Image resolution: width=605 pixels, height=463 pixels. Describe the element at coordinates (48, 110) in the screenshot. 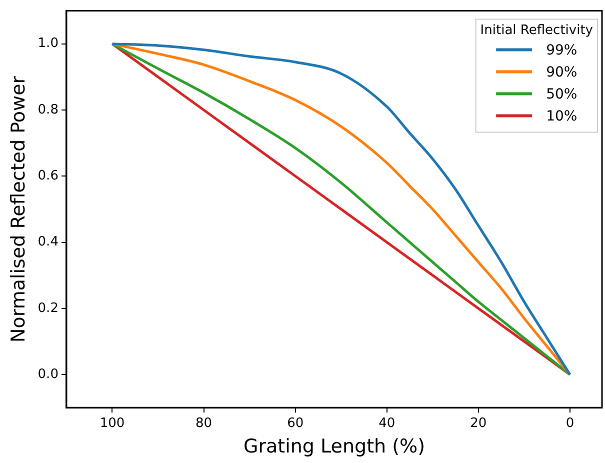

I see `y-tick-label: 0.8` at that location.